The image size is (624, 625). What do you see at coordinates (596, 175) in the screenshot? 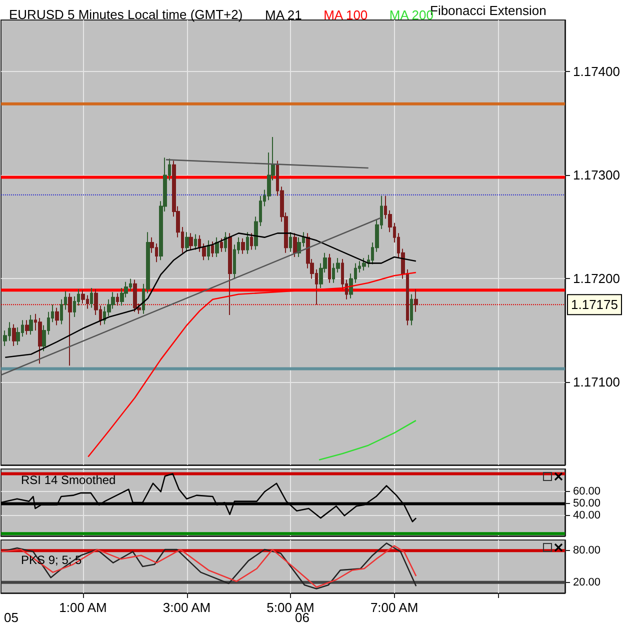
I see `y-tick-label: 1.17300` at bounding box center [596, 175].